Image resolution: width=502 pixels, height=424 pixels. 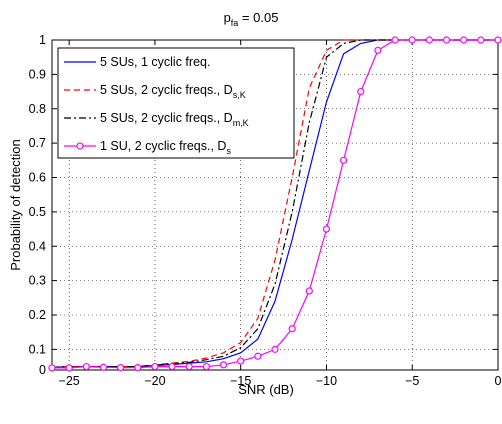 What do you see at coordinates (174, 119) in the screenshot?
I see `legend-label: 5 SUs, 2 cyclic freqs., Dm,K` at bounding box center [174, 119].